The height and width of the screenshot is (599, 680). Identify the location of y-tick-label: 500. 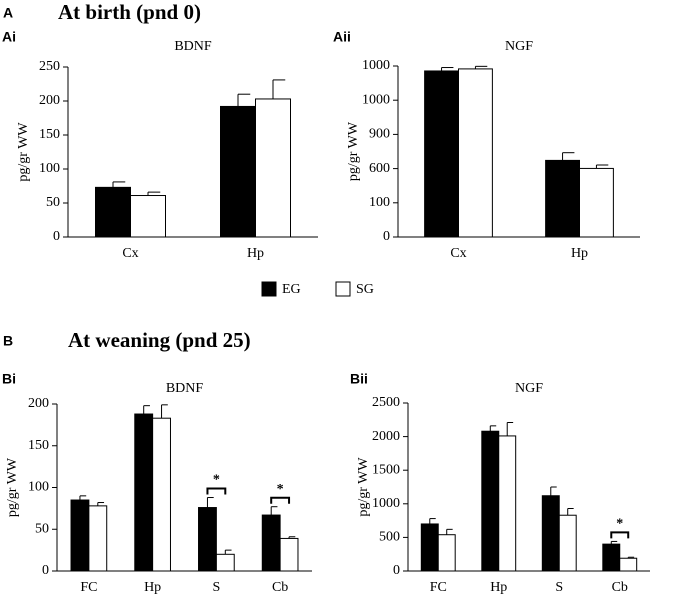
(389, 537).